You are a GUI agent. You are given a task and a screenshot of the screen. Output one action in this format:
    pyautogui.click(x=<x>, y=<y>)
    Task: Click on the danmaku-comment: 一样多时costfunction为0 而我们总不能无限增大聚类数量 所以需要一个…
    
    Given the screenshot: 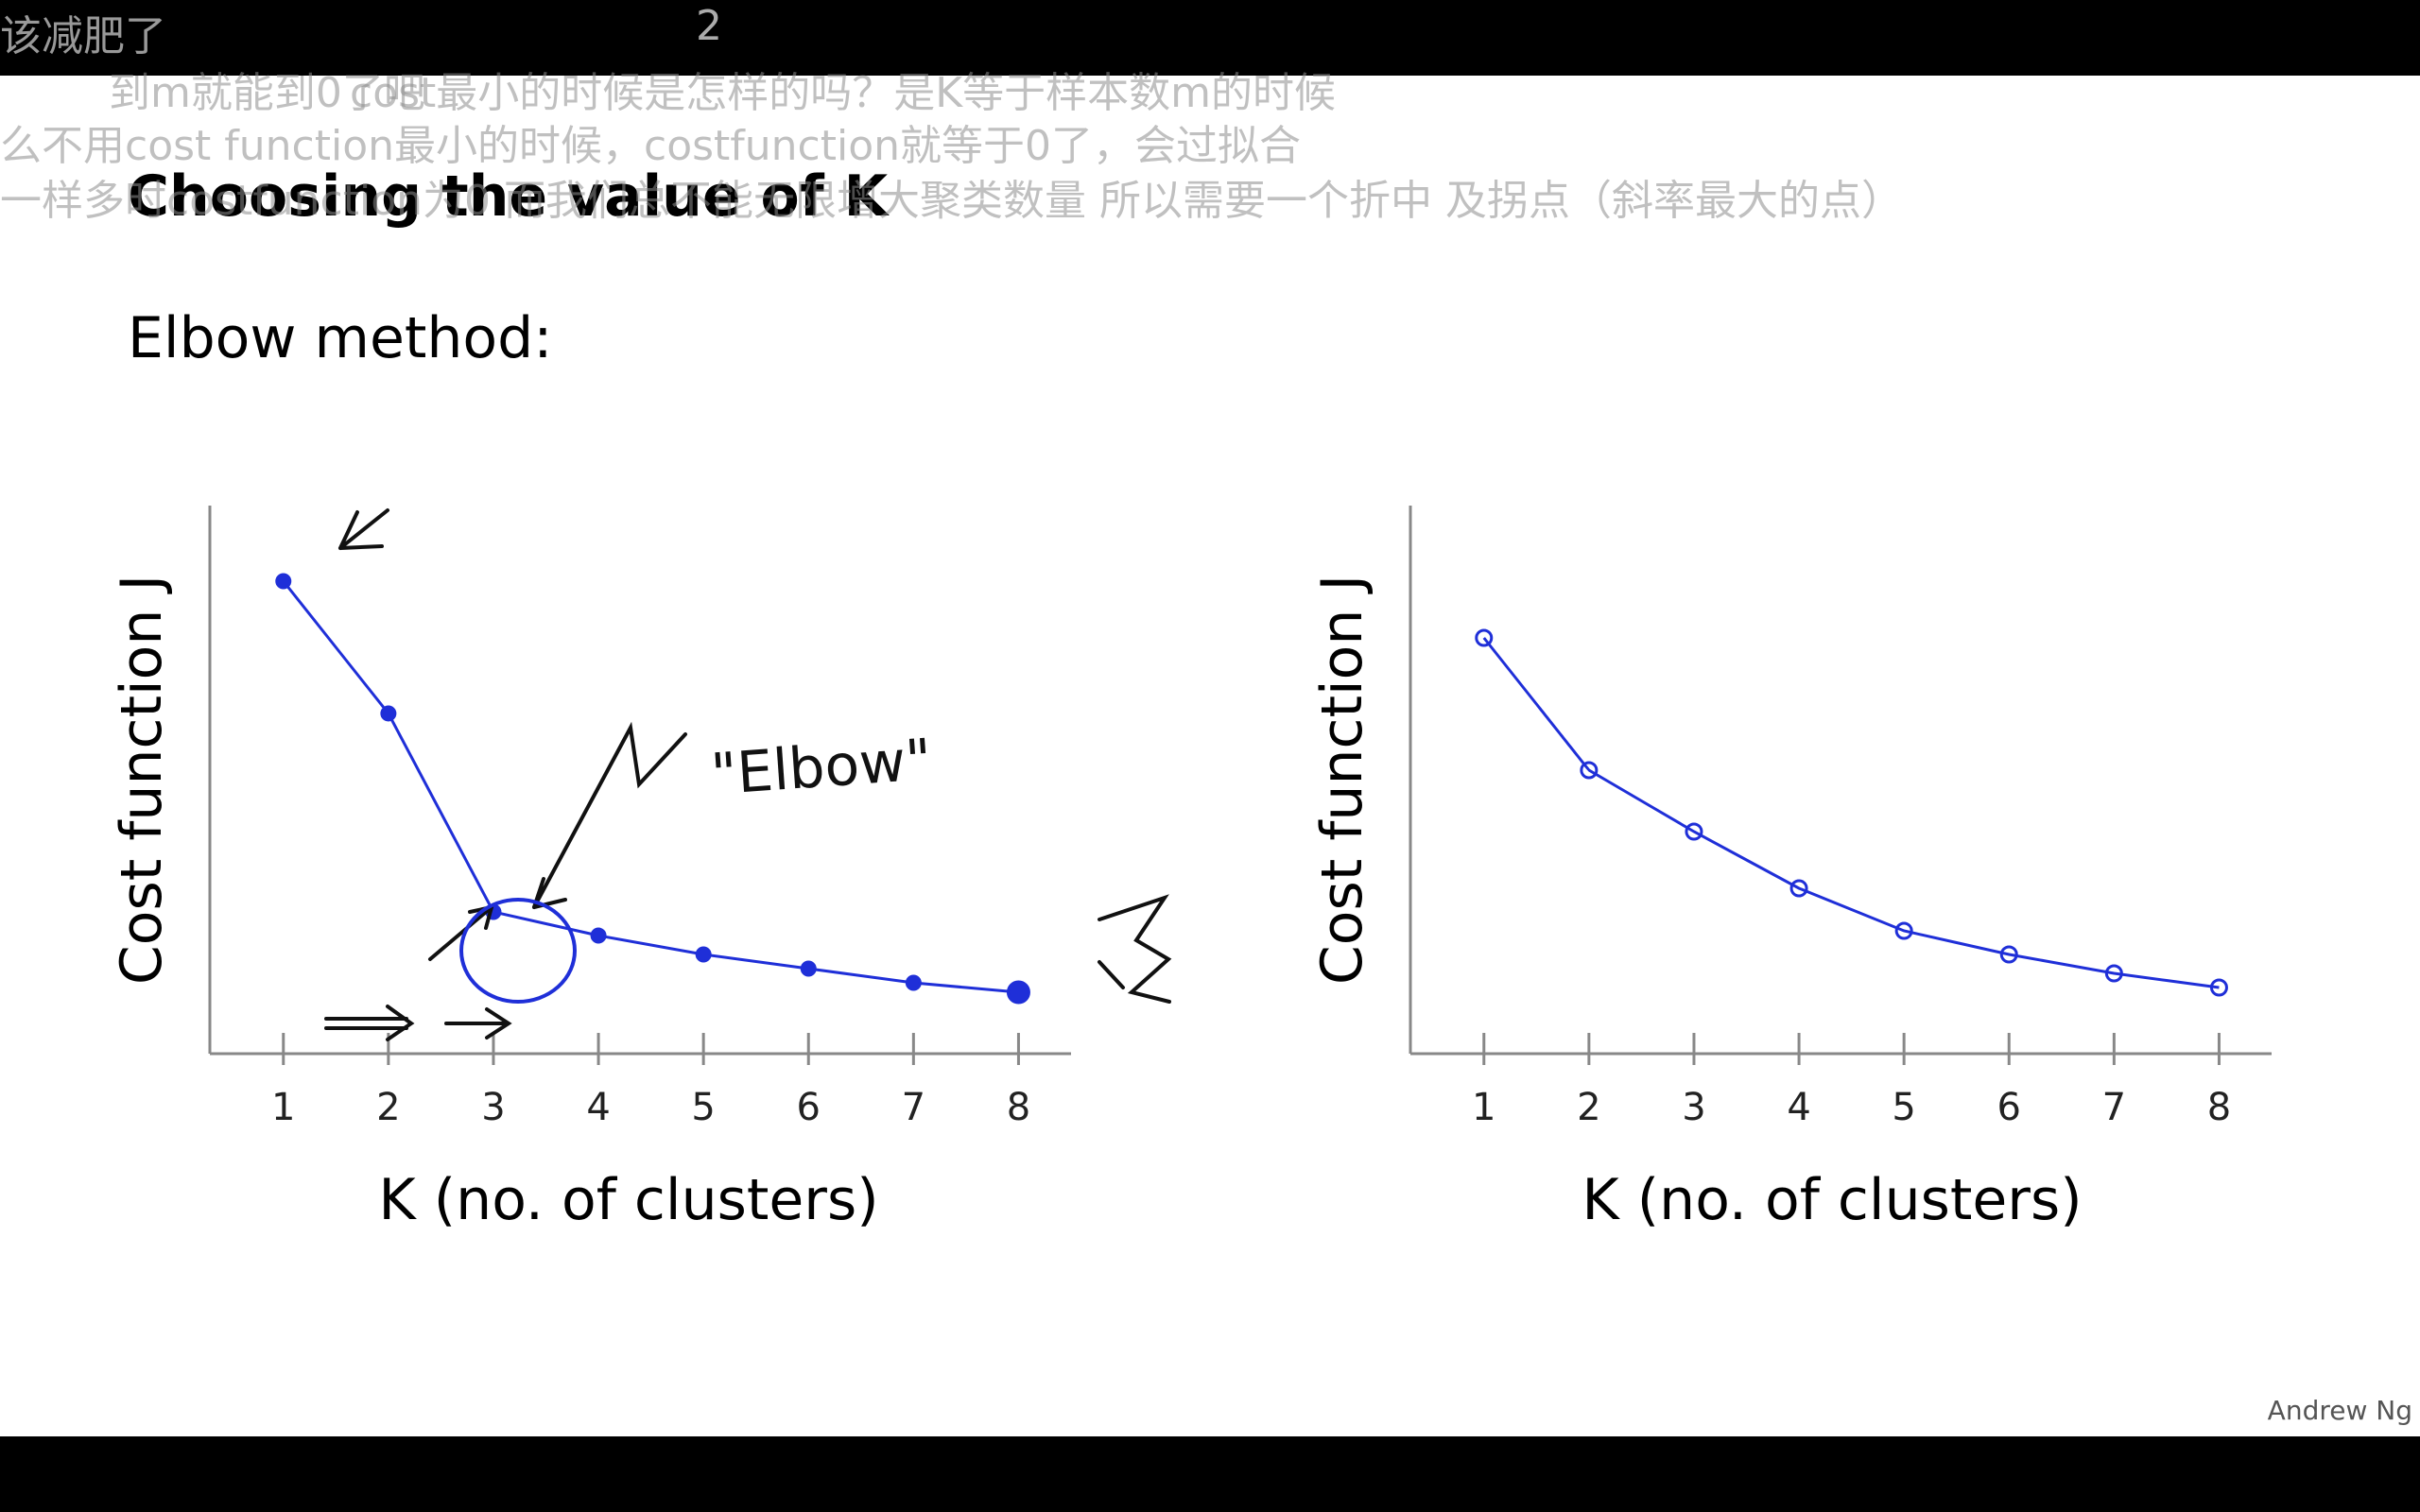 What is the action you would take?
    pyautogui.click(x=952, y=201)
    